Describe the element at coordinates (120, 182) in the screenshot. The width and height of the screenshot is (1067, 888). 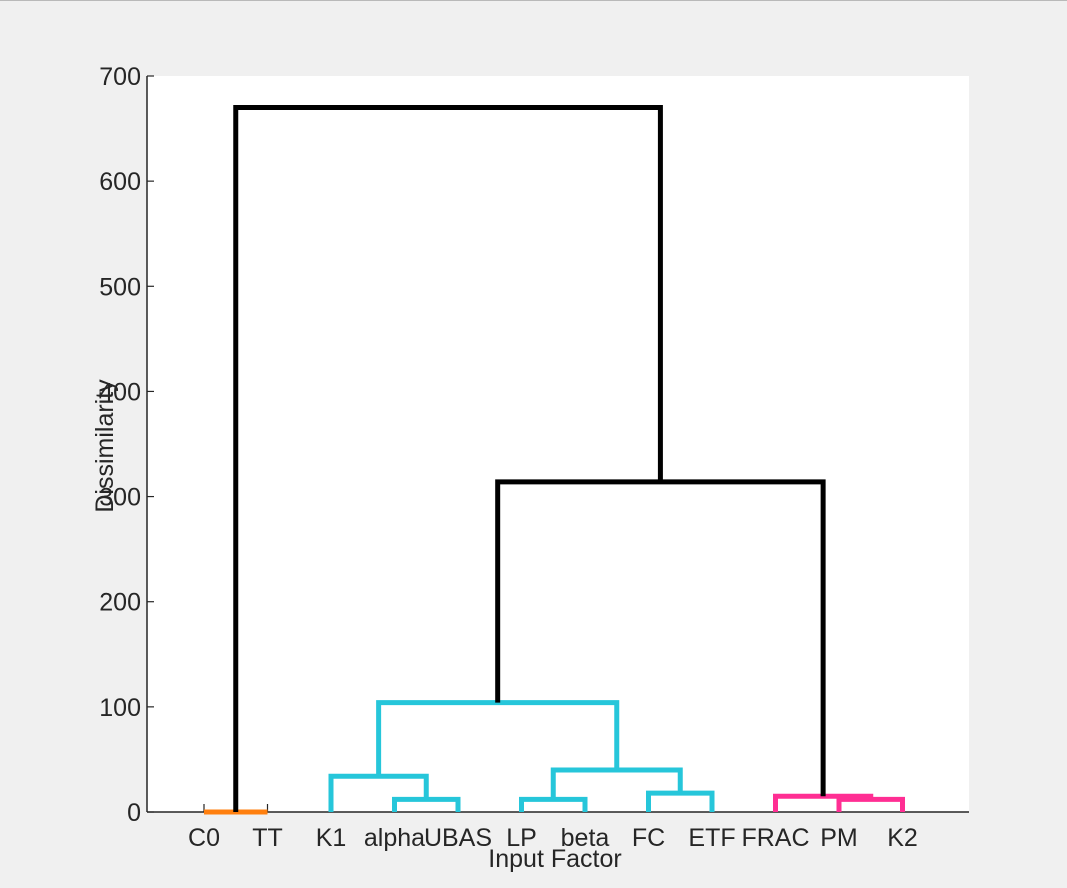
I see `y-tick-label: 600` at that location.